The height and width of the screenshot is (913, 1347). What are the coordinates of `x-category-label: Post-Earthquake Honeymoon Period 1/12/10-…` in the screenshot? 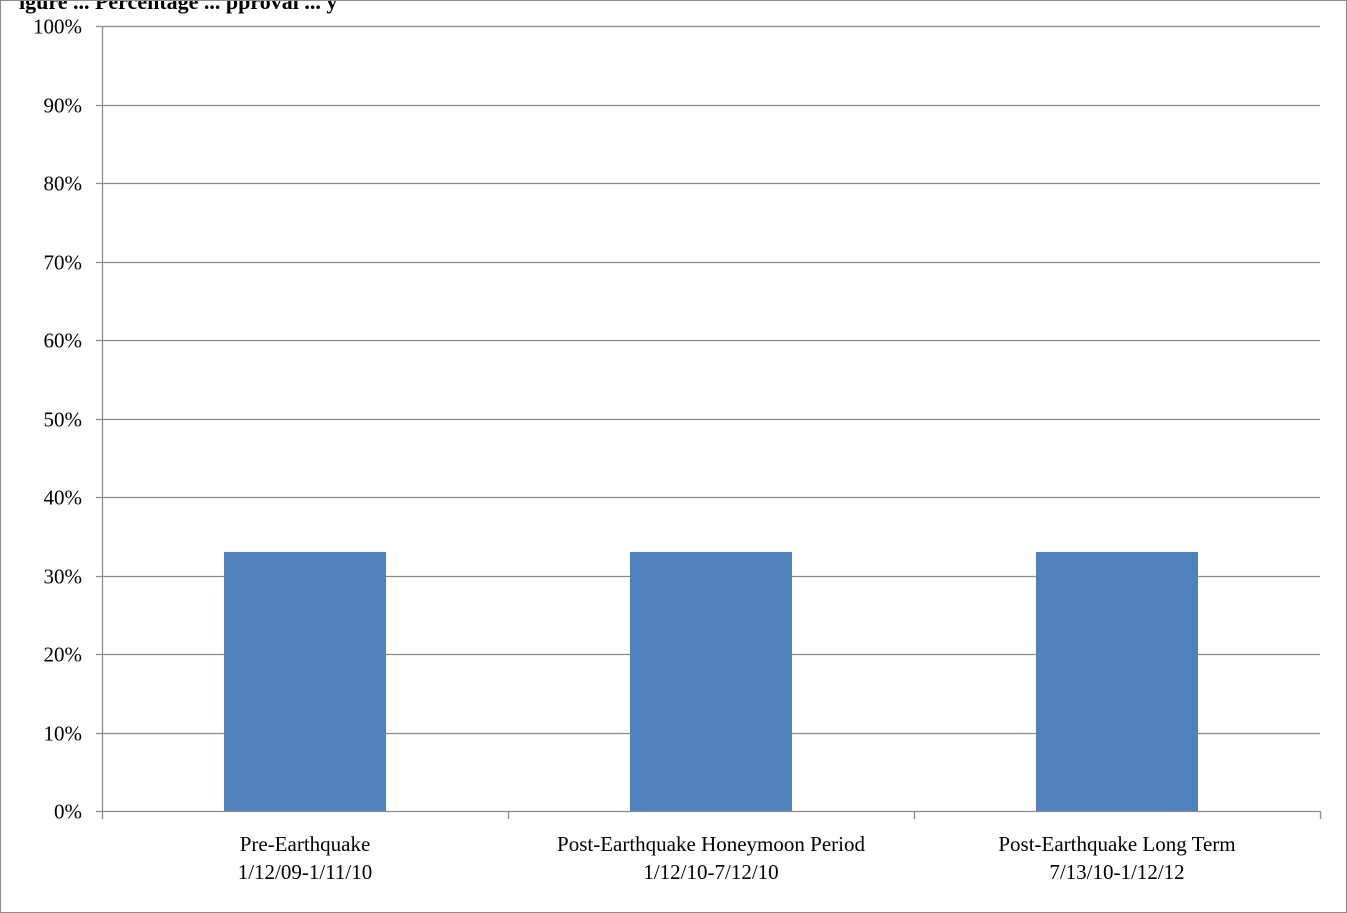 It's located at (711, 858).